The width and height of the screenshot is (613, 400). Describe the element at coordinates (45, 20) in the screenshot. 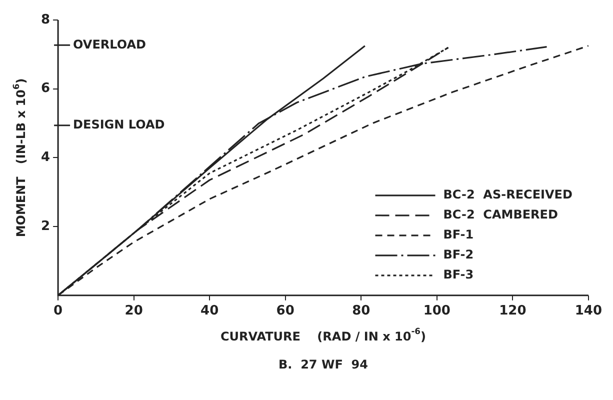

I see `y-tick-label: 8` at that location.